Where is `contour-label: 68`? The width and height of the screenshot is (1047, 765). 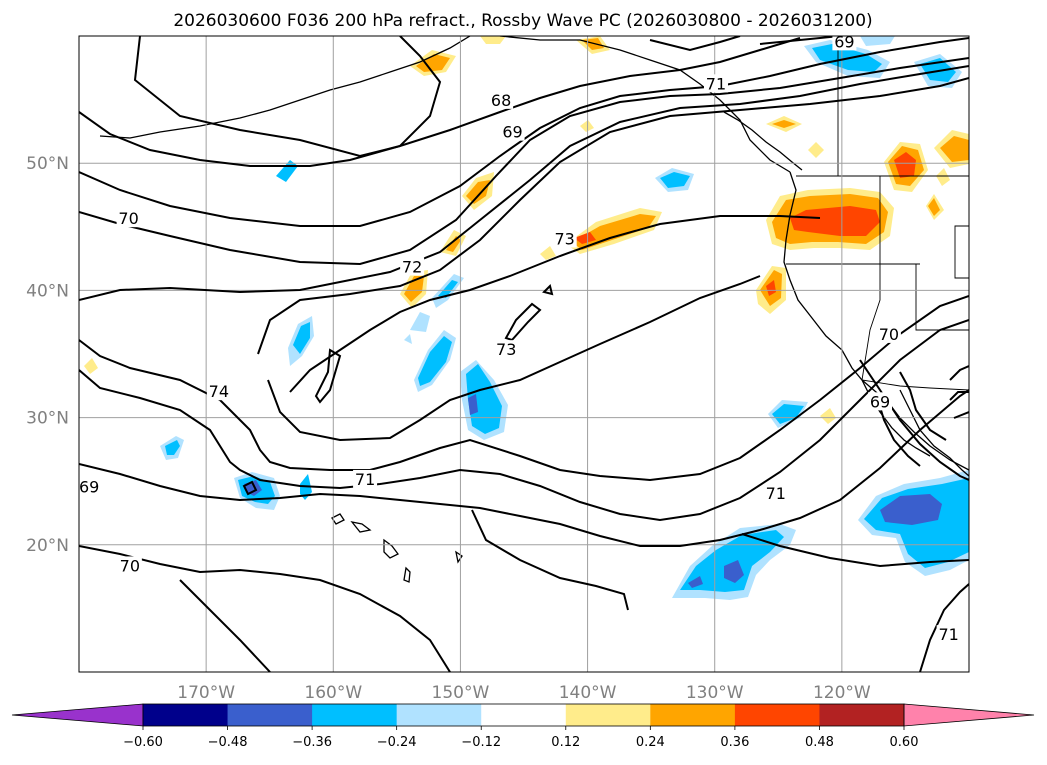
contour-label: 68 is located at coordinates (501, 100).